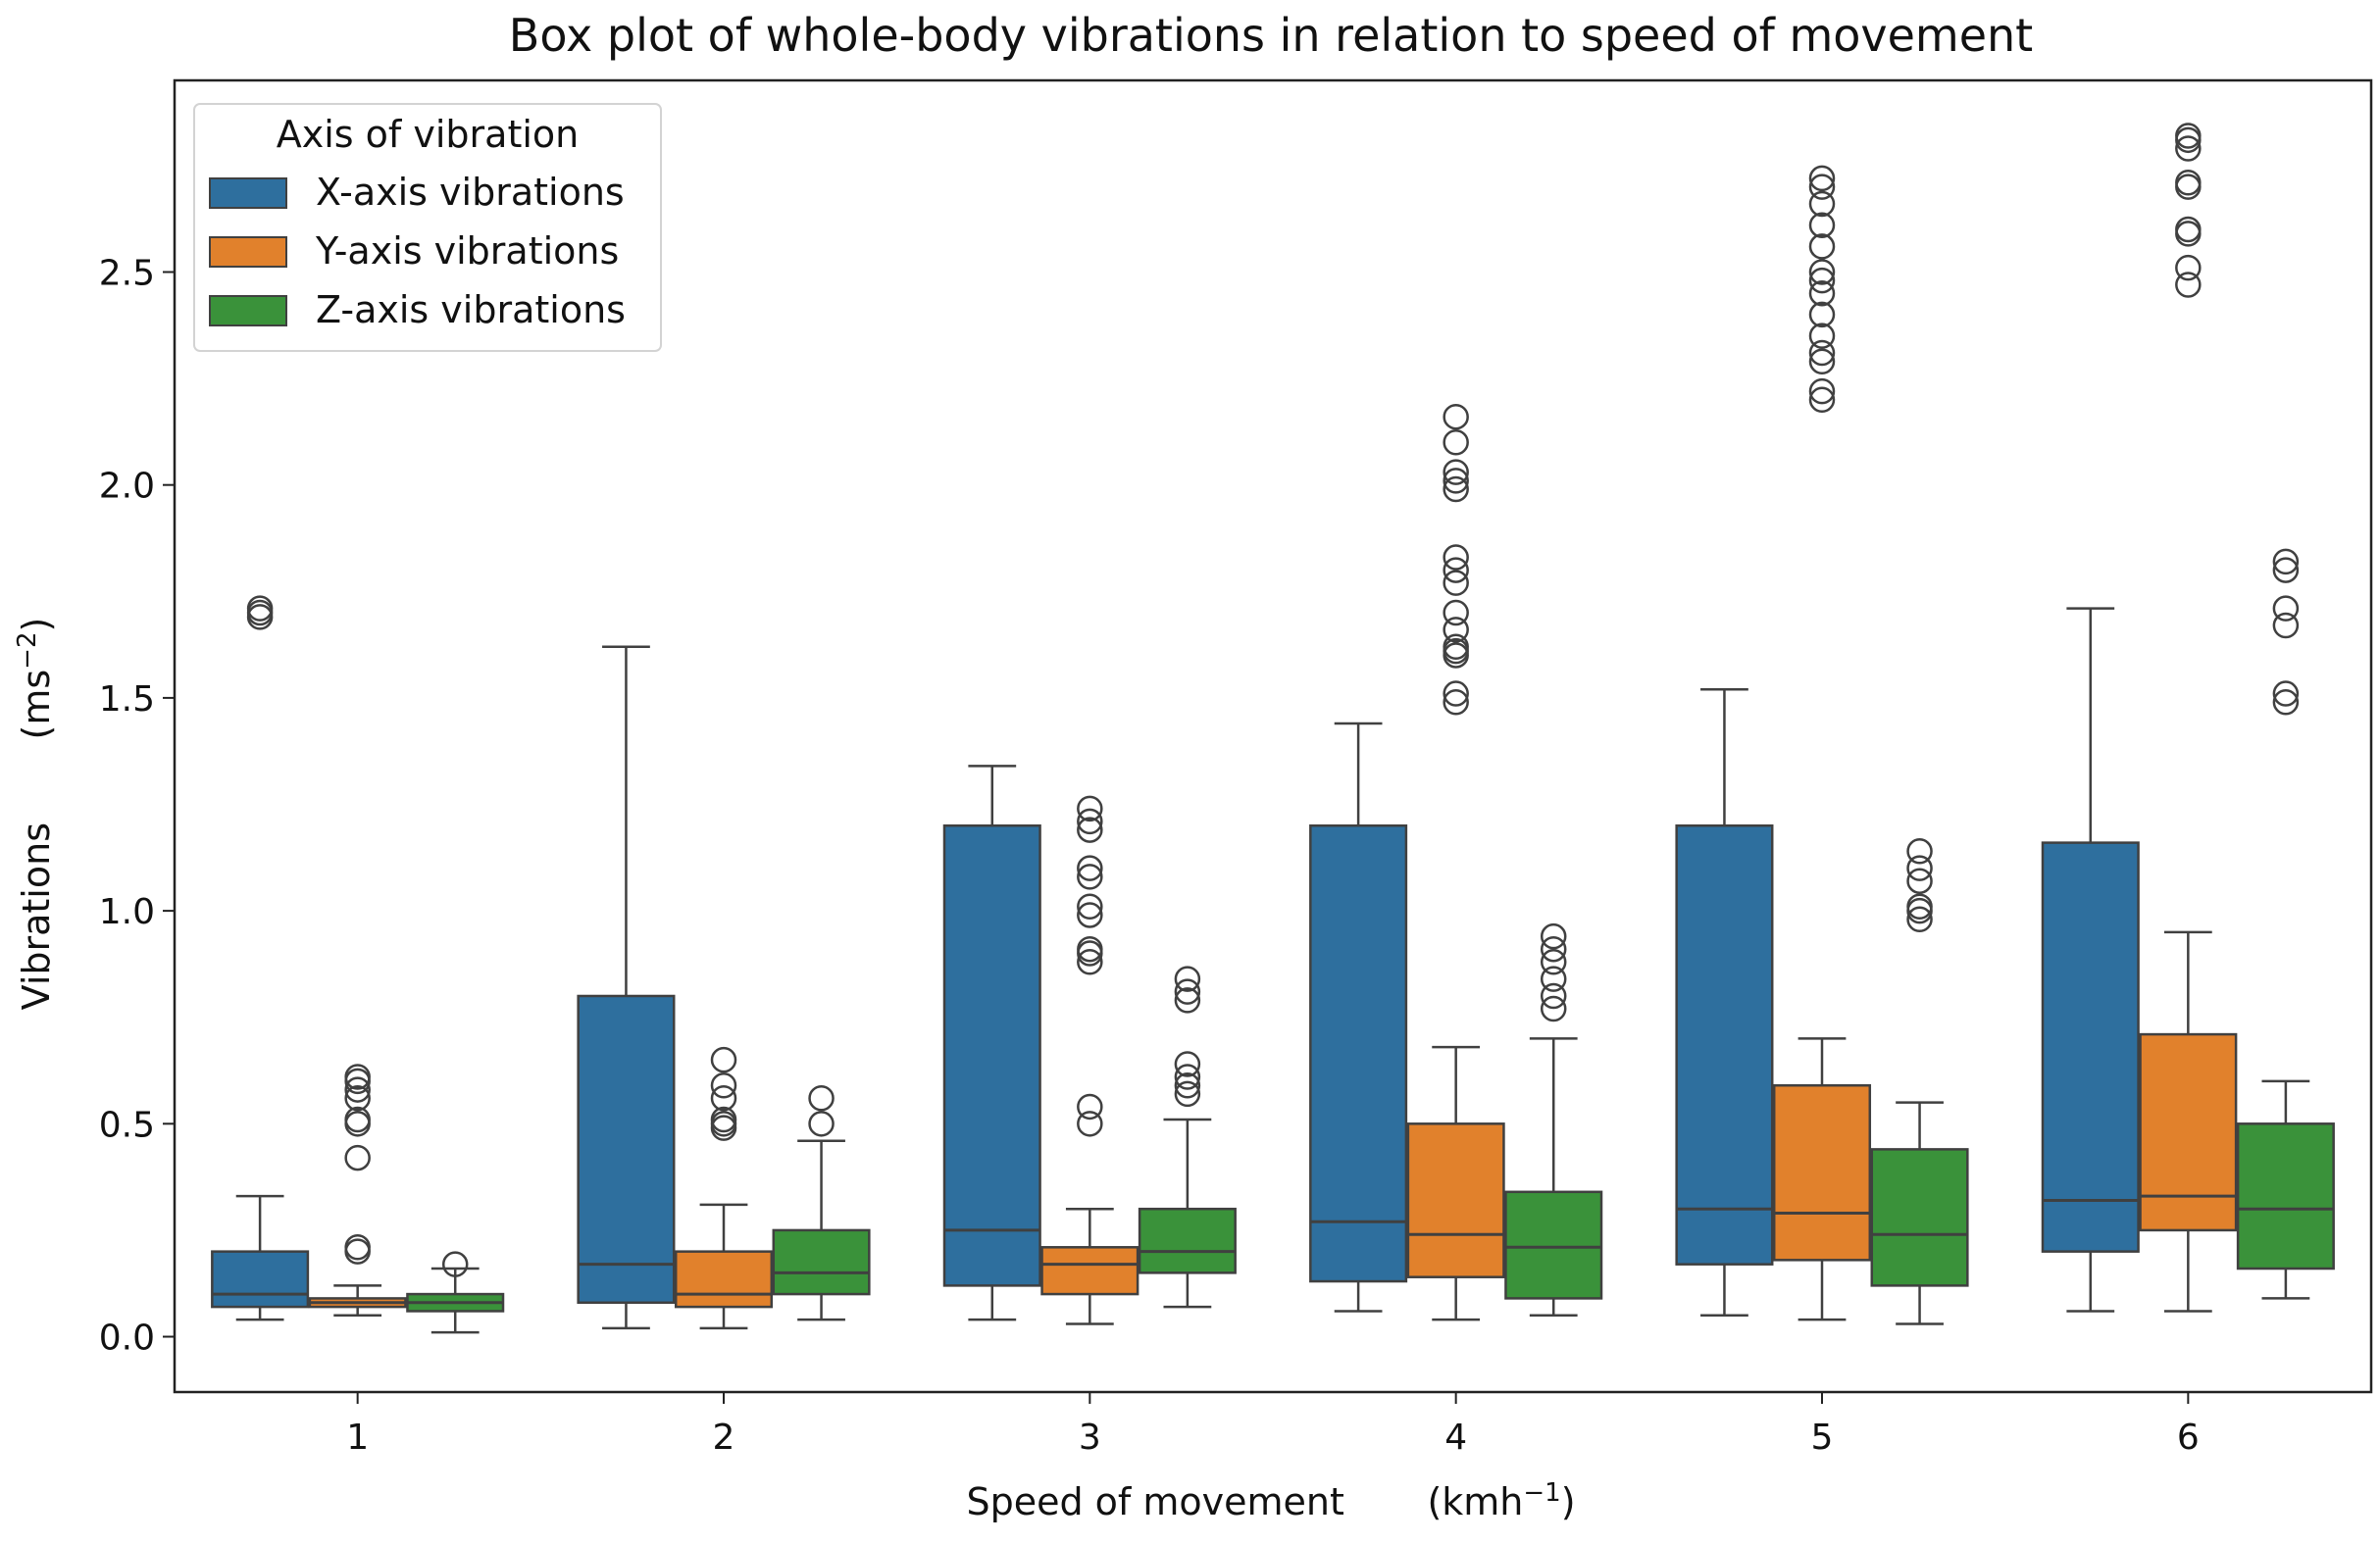 The height and width of the screenshot is (1544, 2380). I want to click on x-tick-label: 6, so click(2188, 1438).